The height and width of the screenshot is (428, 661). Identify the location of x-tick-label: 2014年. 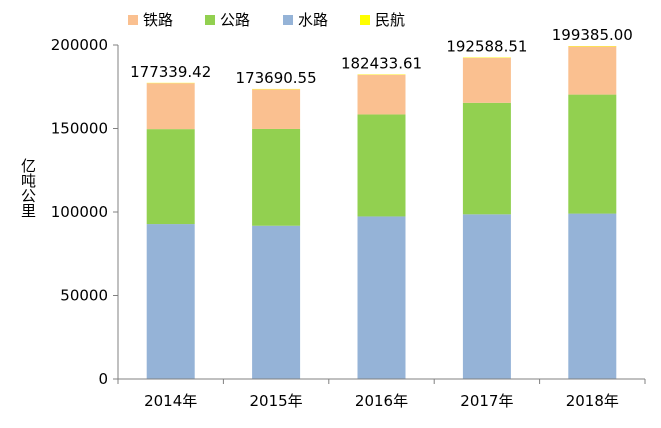
(170, 401).